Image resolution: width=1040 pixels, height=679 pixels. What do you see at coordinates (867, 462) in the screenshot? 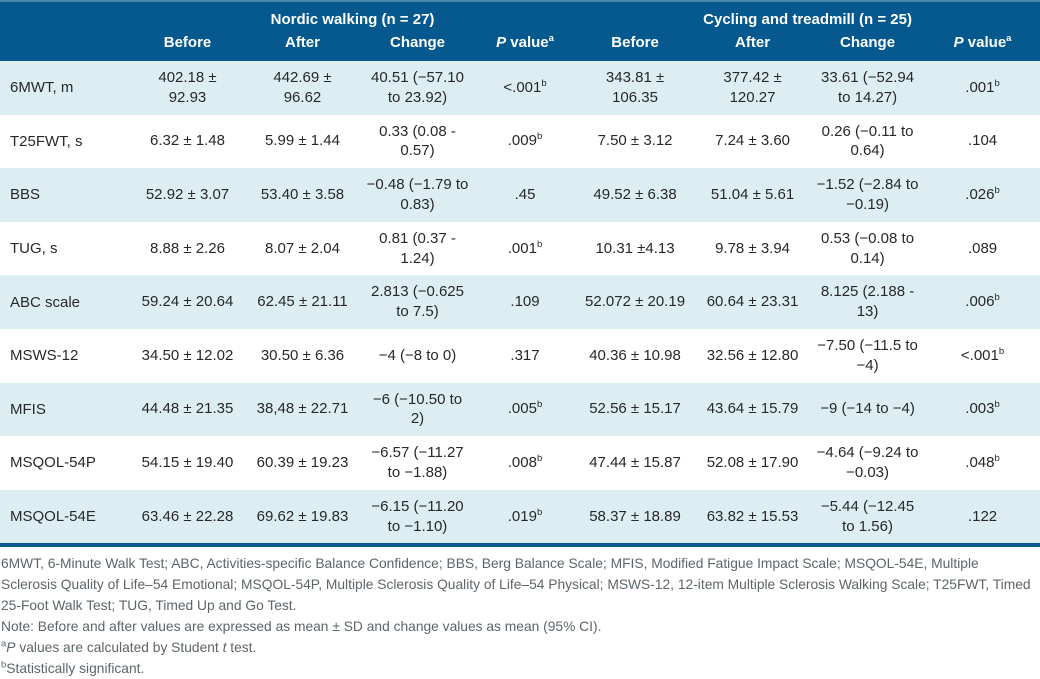
I see `cell-change: −4.64 (−9.24 to −0.03)` at bounding box center [867, 462].